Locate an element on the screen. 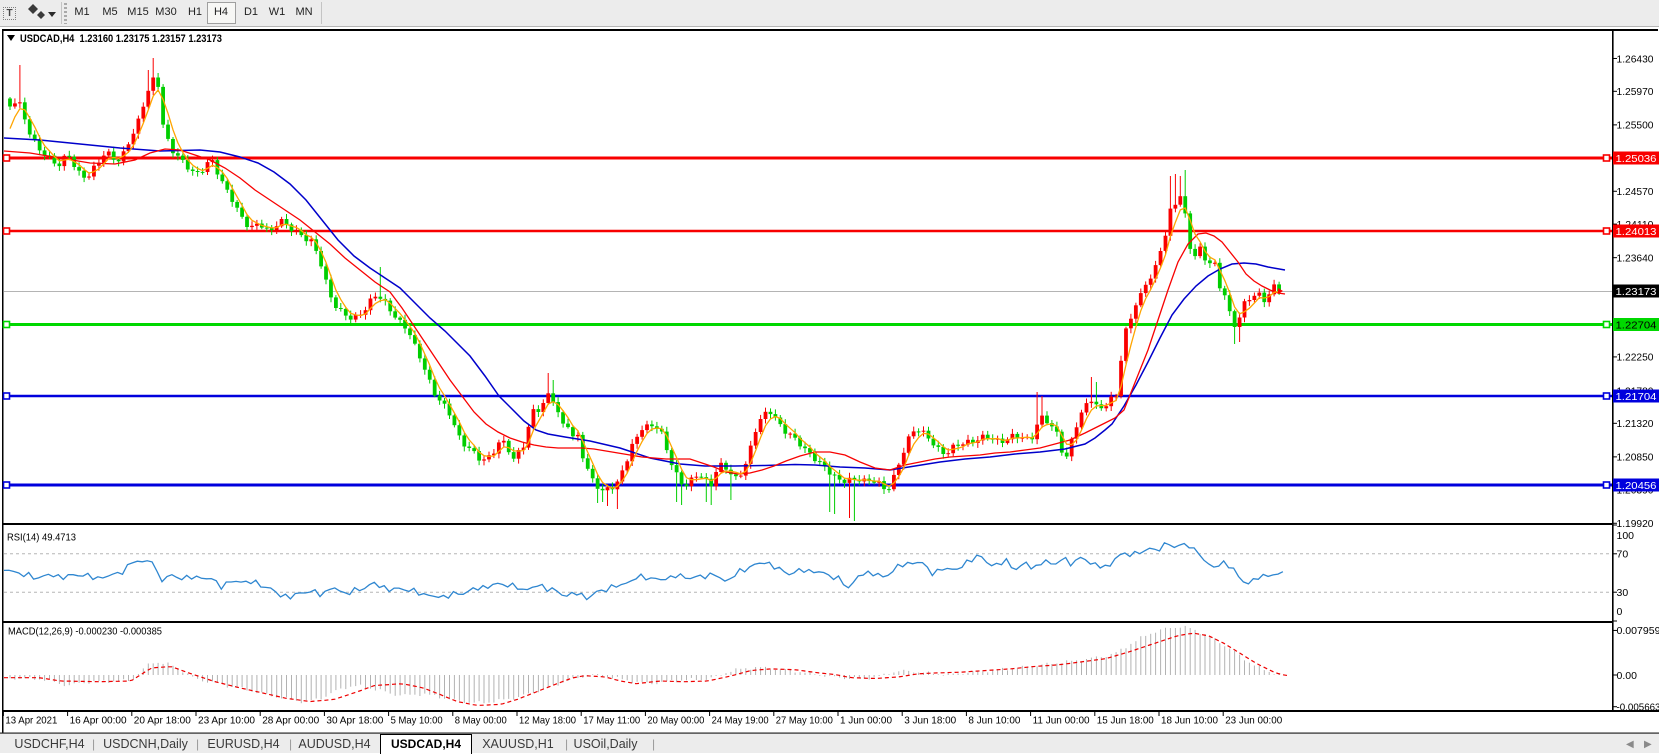  svg-text: 13 Apr 2021 is located at coordinates (31, 721).